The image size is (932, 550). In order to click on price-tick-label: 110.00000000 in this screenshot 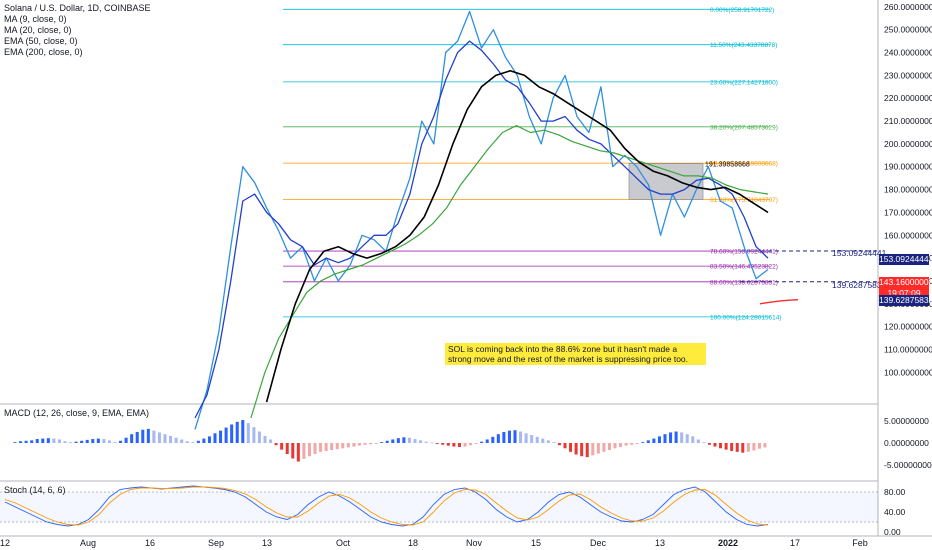, I will do `click(908, 349)`.